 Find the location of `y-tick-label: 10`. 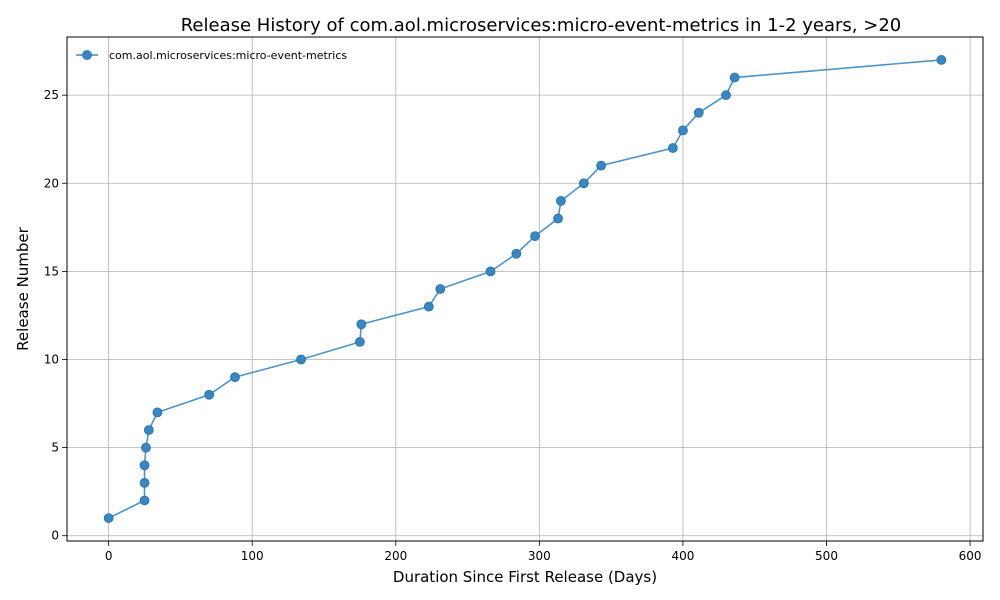

y-tick-label: 10 is located at coordinates (51, 359).